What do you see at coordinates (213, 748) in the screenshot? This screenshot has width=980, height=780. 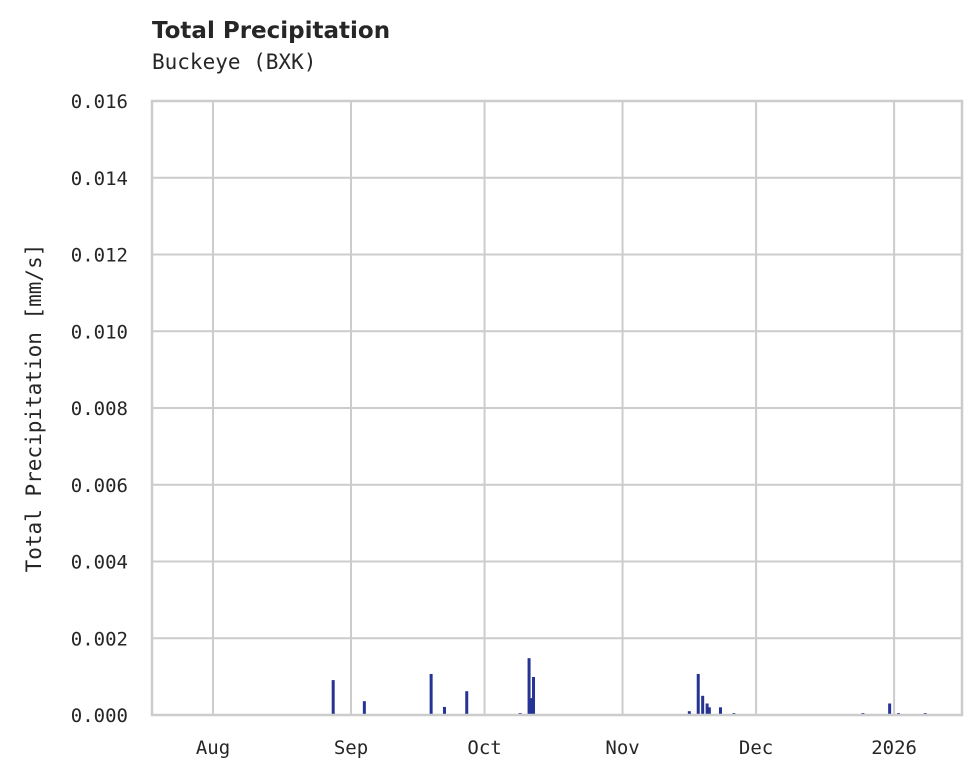 I see `x-tick-label: Aug` at bounding box center [213, 748].